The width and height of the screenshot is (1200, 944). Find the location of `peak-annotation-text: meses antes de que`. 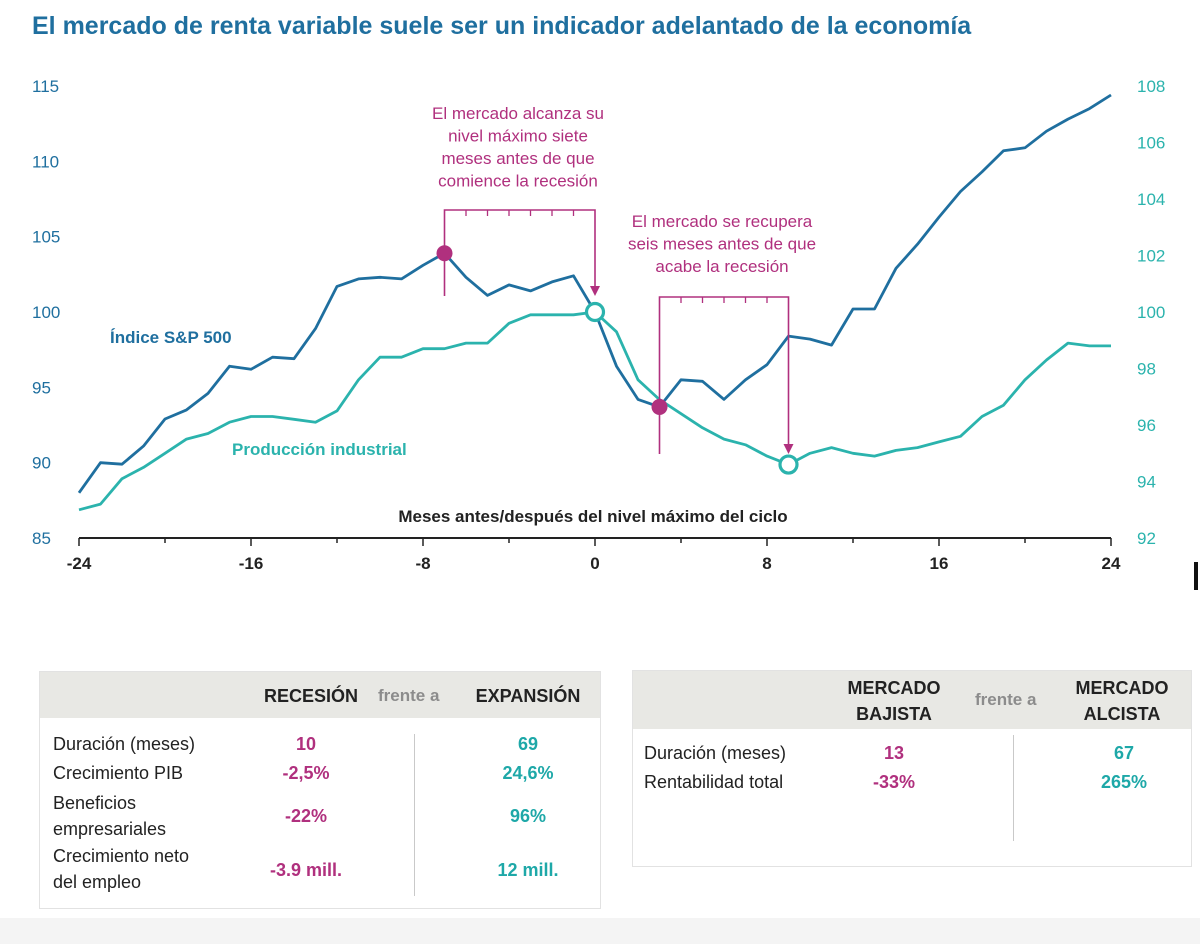

peak-annotation-text: meses antes de que is located at coordinates (517, 158).